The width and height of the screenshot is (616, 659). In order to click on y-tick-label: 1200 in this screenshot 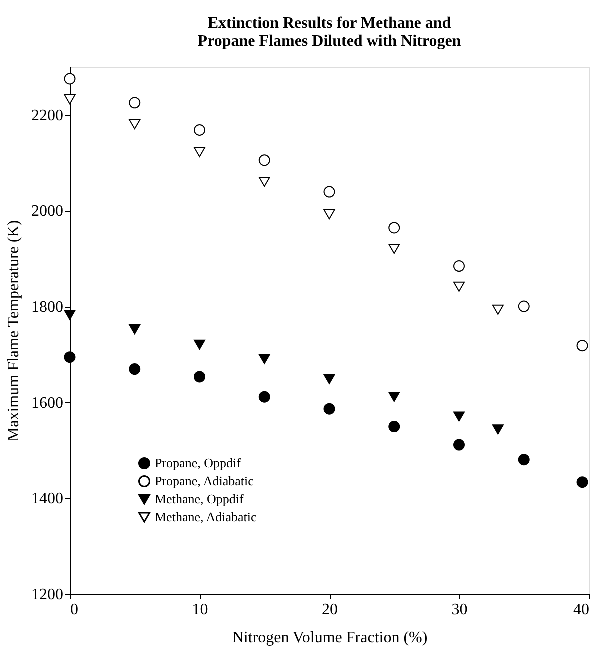, I will do `click(48, 595)`.